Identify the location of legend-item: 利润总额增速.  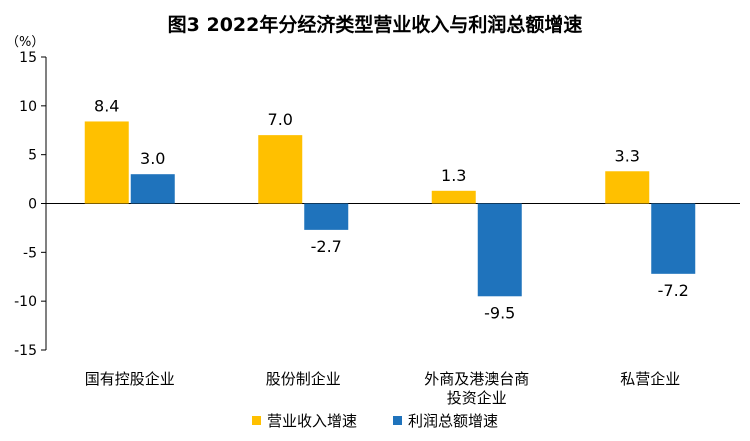
(445, 420).